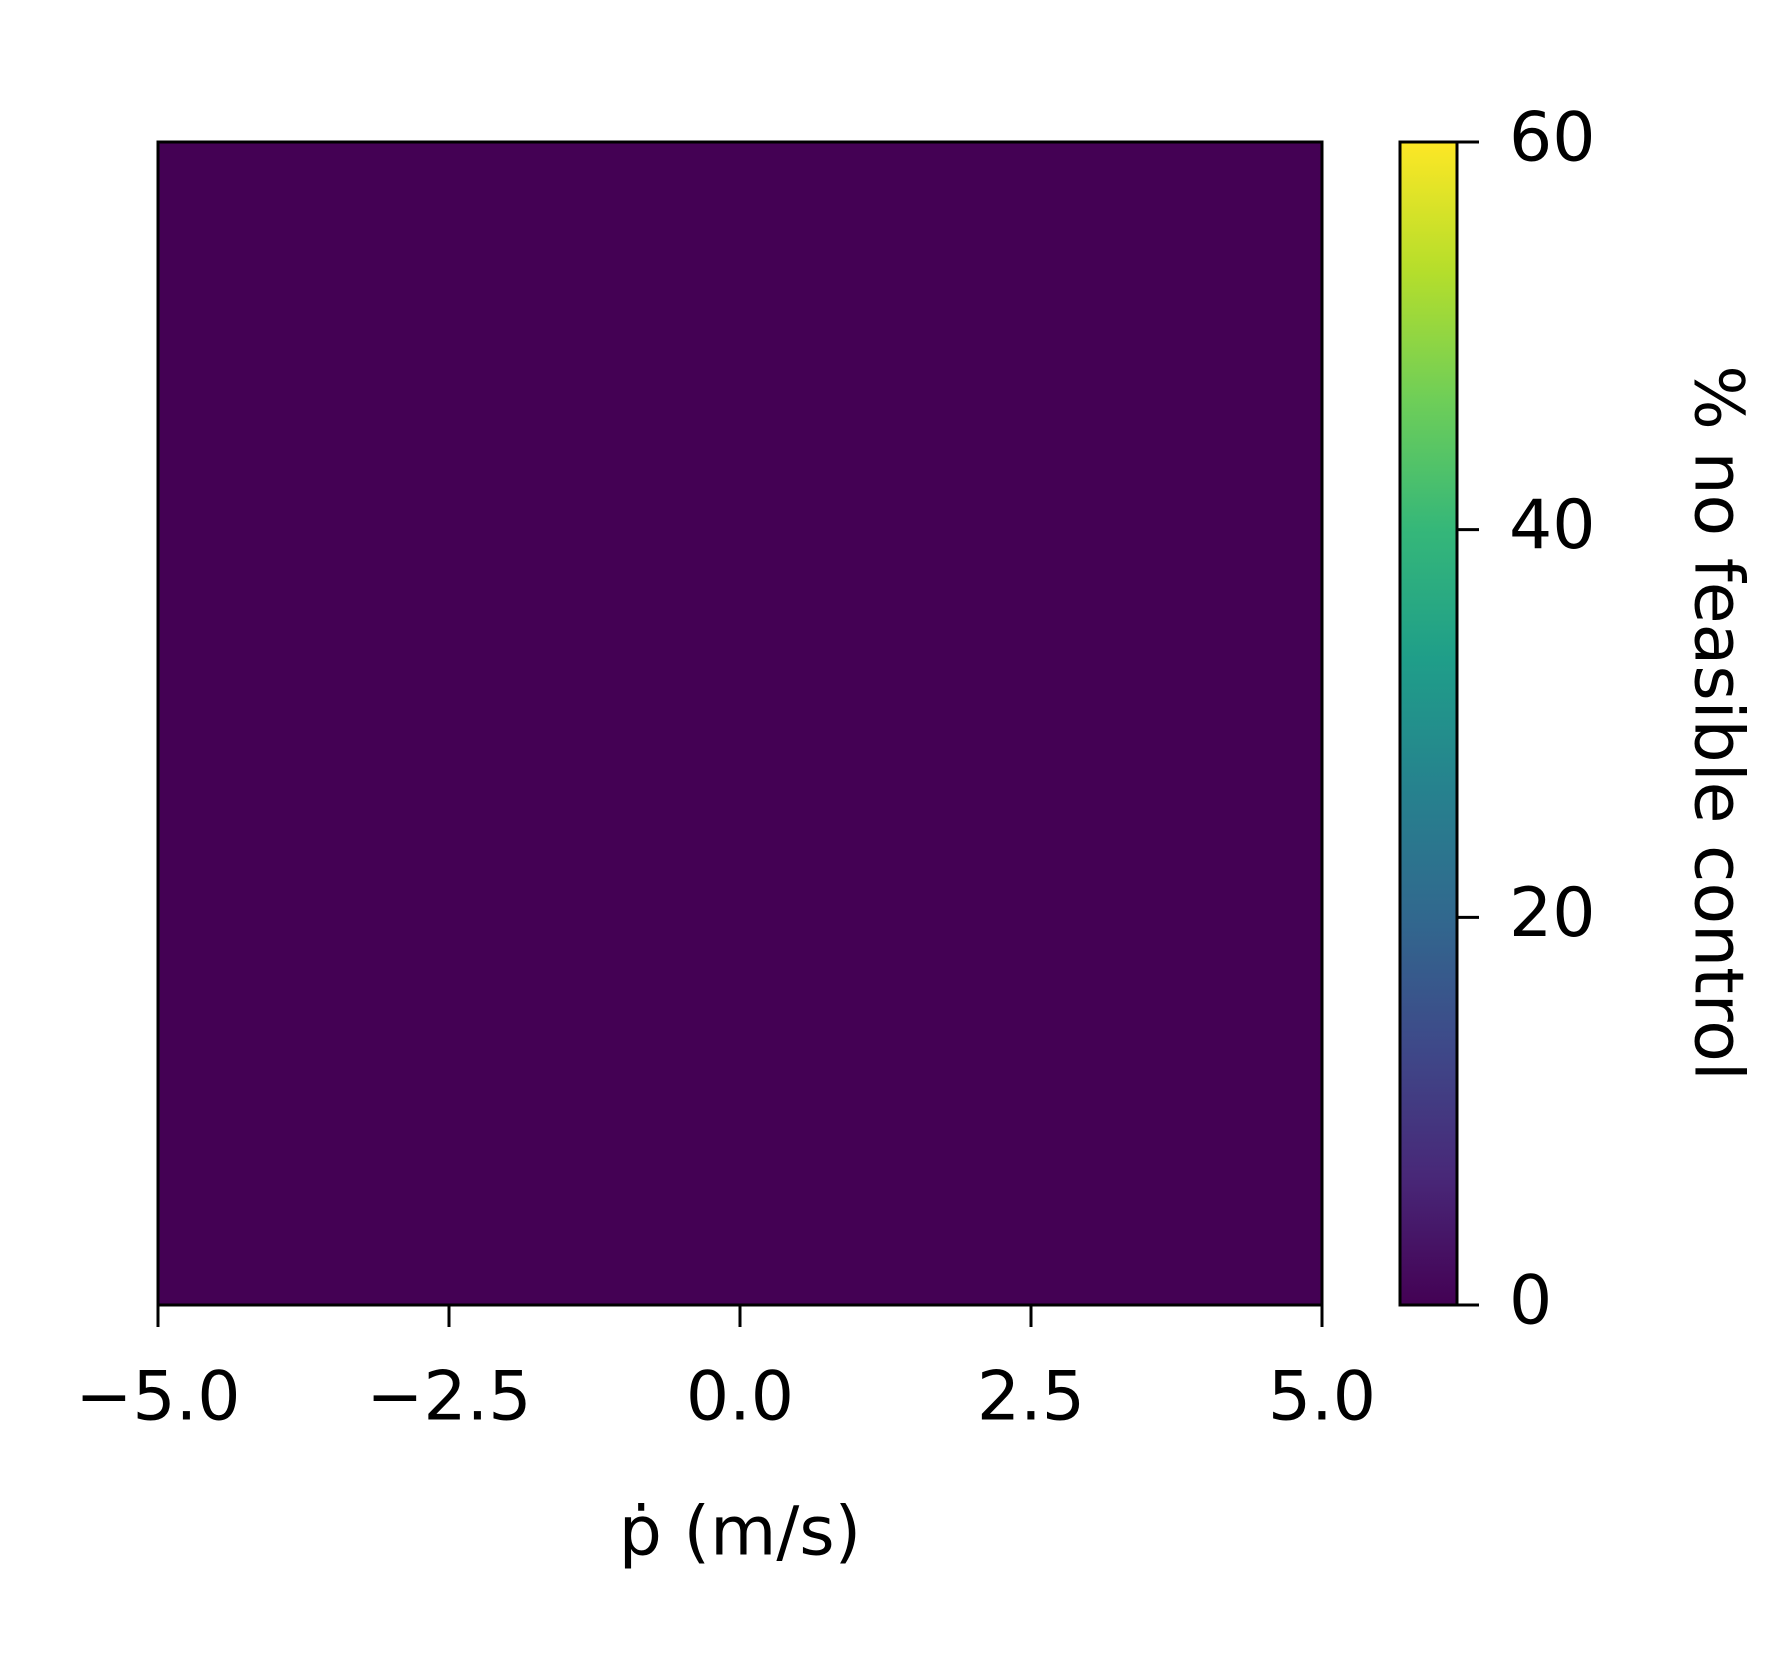 This screenshot has width=1777, height=1666. Describe the element at coordinates (1717, 723) in the screenshot. I see `colorbar-label: % no feasible control` at that location.